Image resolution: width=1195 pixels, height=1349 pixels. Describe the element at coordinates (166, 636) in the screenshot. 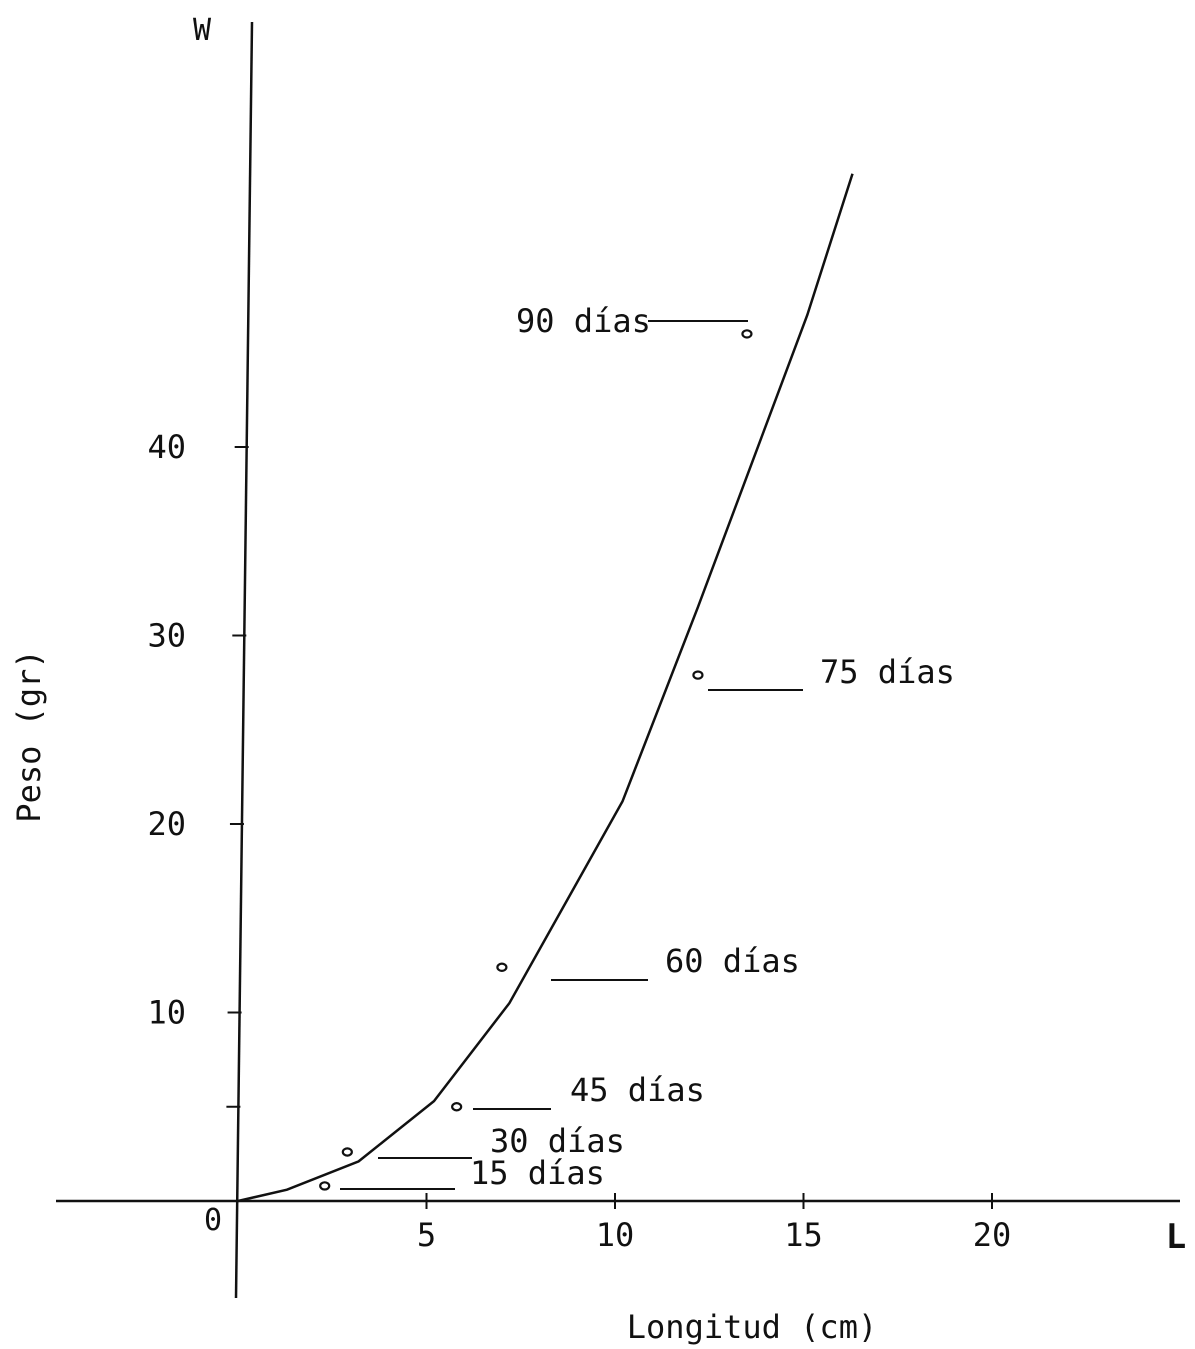

I see `y-tick-label: 30` at that location.